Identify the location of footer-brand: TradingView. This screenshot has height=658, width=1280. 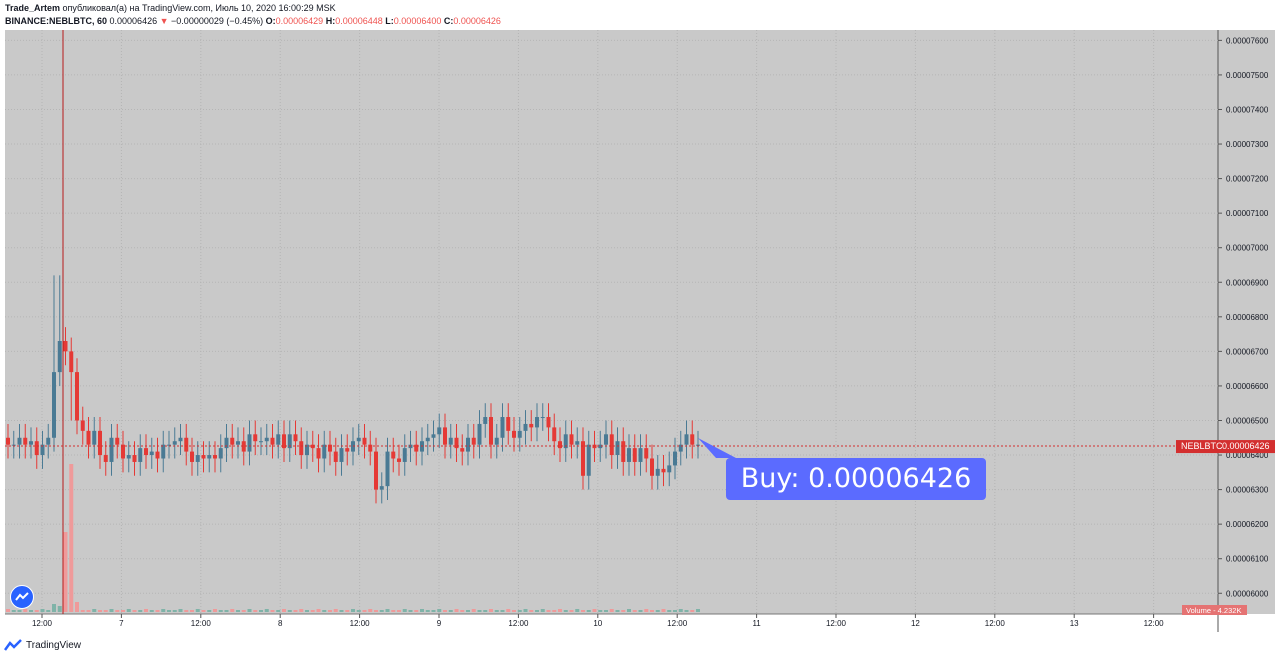
(54, 645).